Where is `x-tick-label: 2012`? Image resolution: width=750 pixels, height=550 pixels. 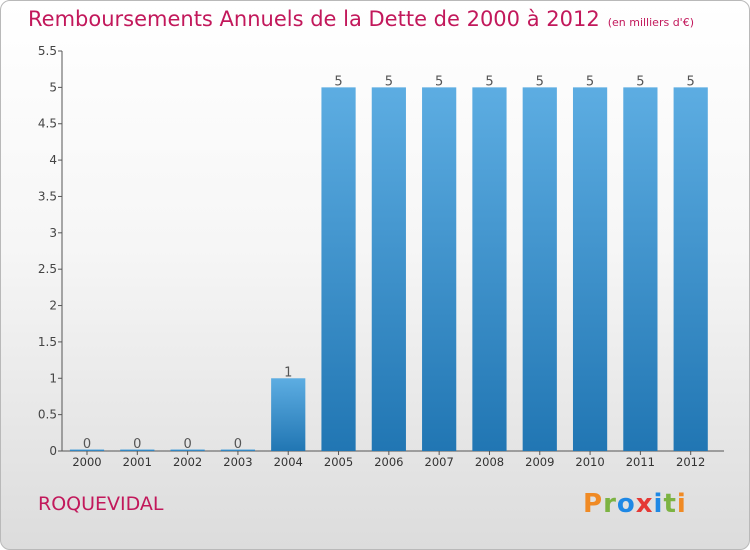 x-tick-label: 2012 is located at coordinates (690, 462).